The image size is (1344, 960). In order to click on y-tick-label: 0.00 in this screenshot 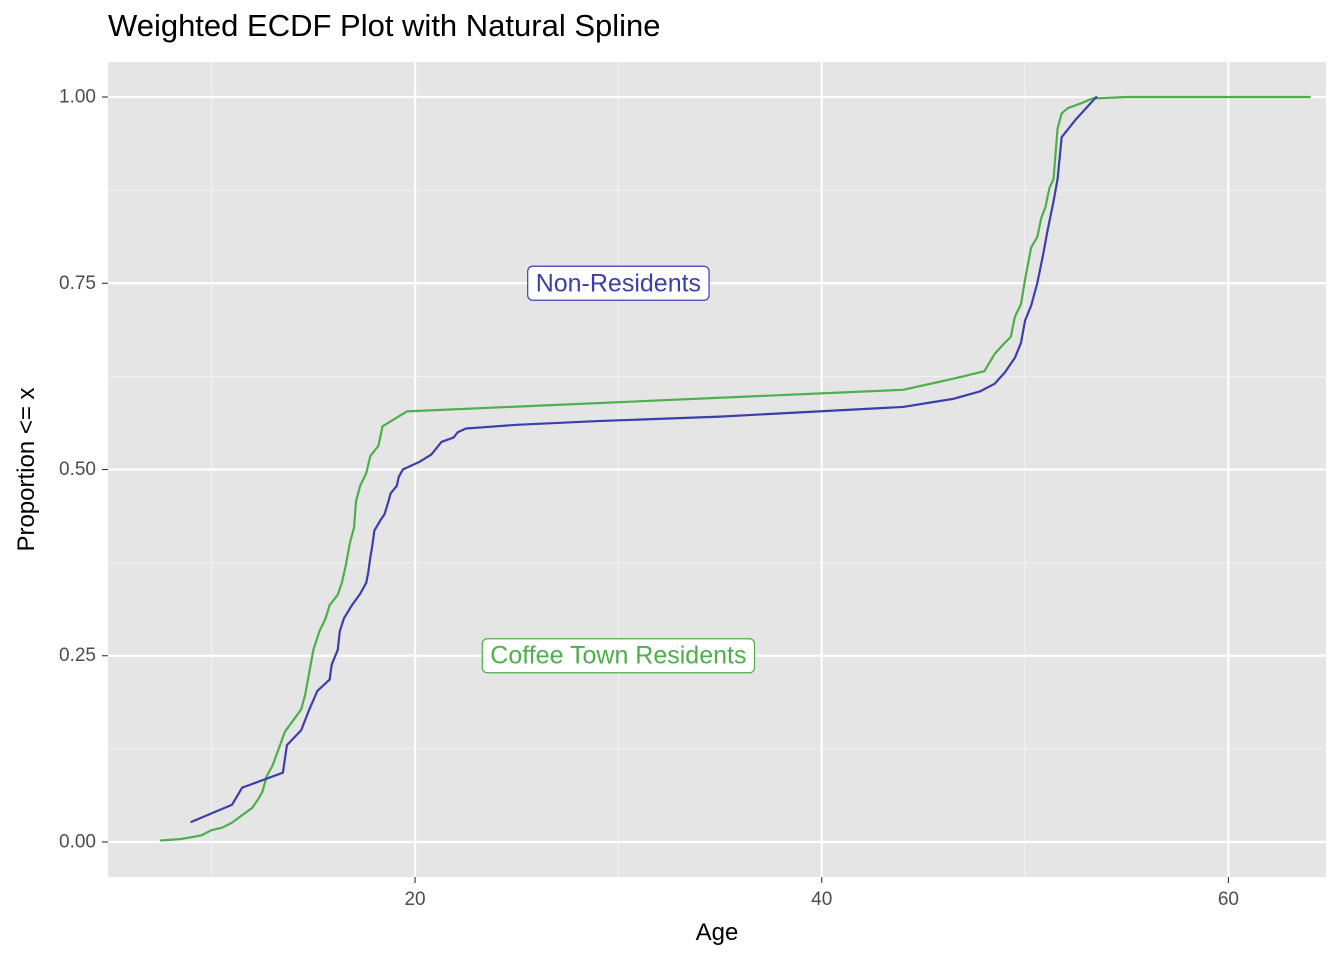, I will do `click(77, 841)`.